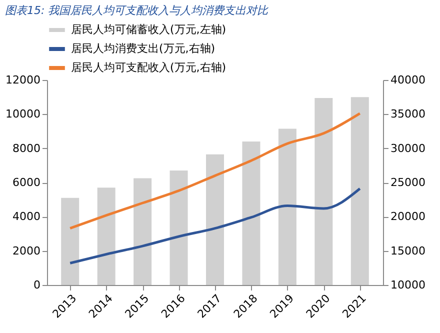 The image size is (440, 333). I want to click on y-tick-label: 10000, so click(23, 114).